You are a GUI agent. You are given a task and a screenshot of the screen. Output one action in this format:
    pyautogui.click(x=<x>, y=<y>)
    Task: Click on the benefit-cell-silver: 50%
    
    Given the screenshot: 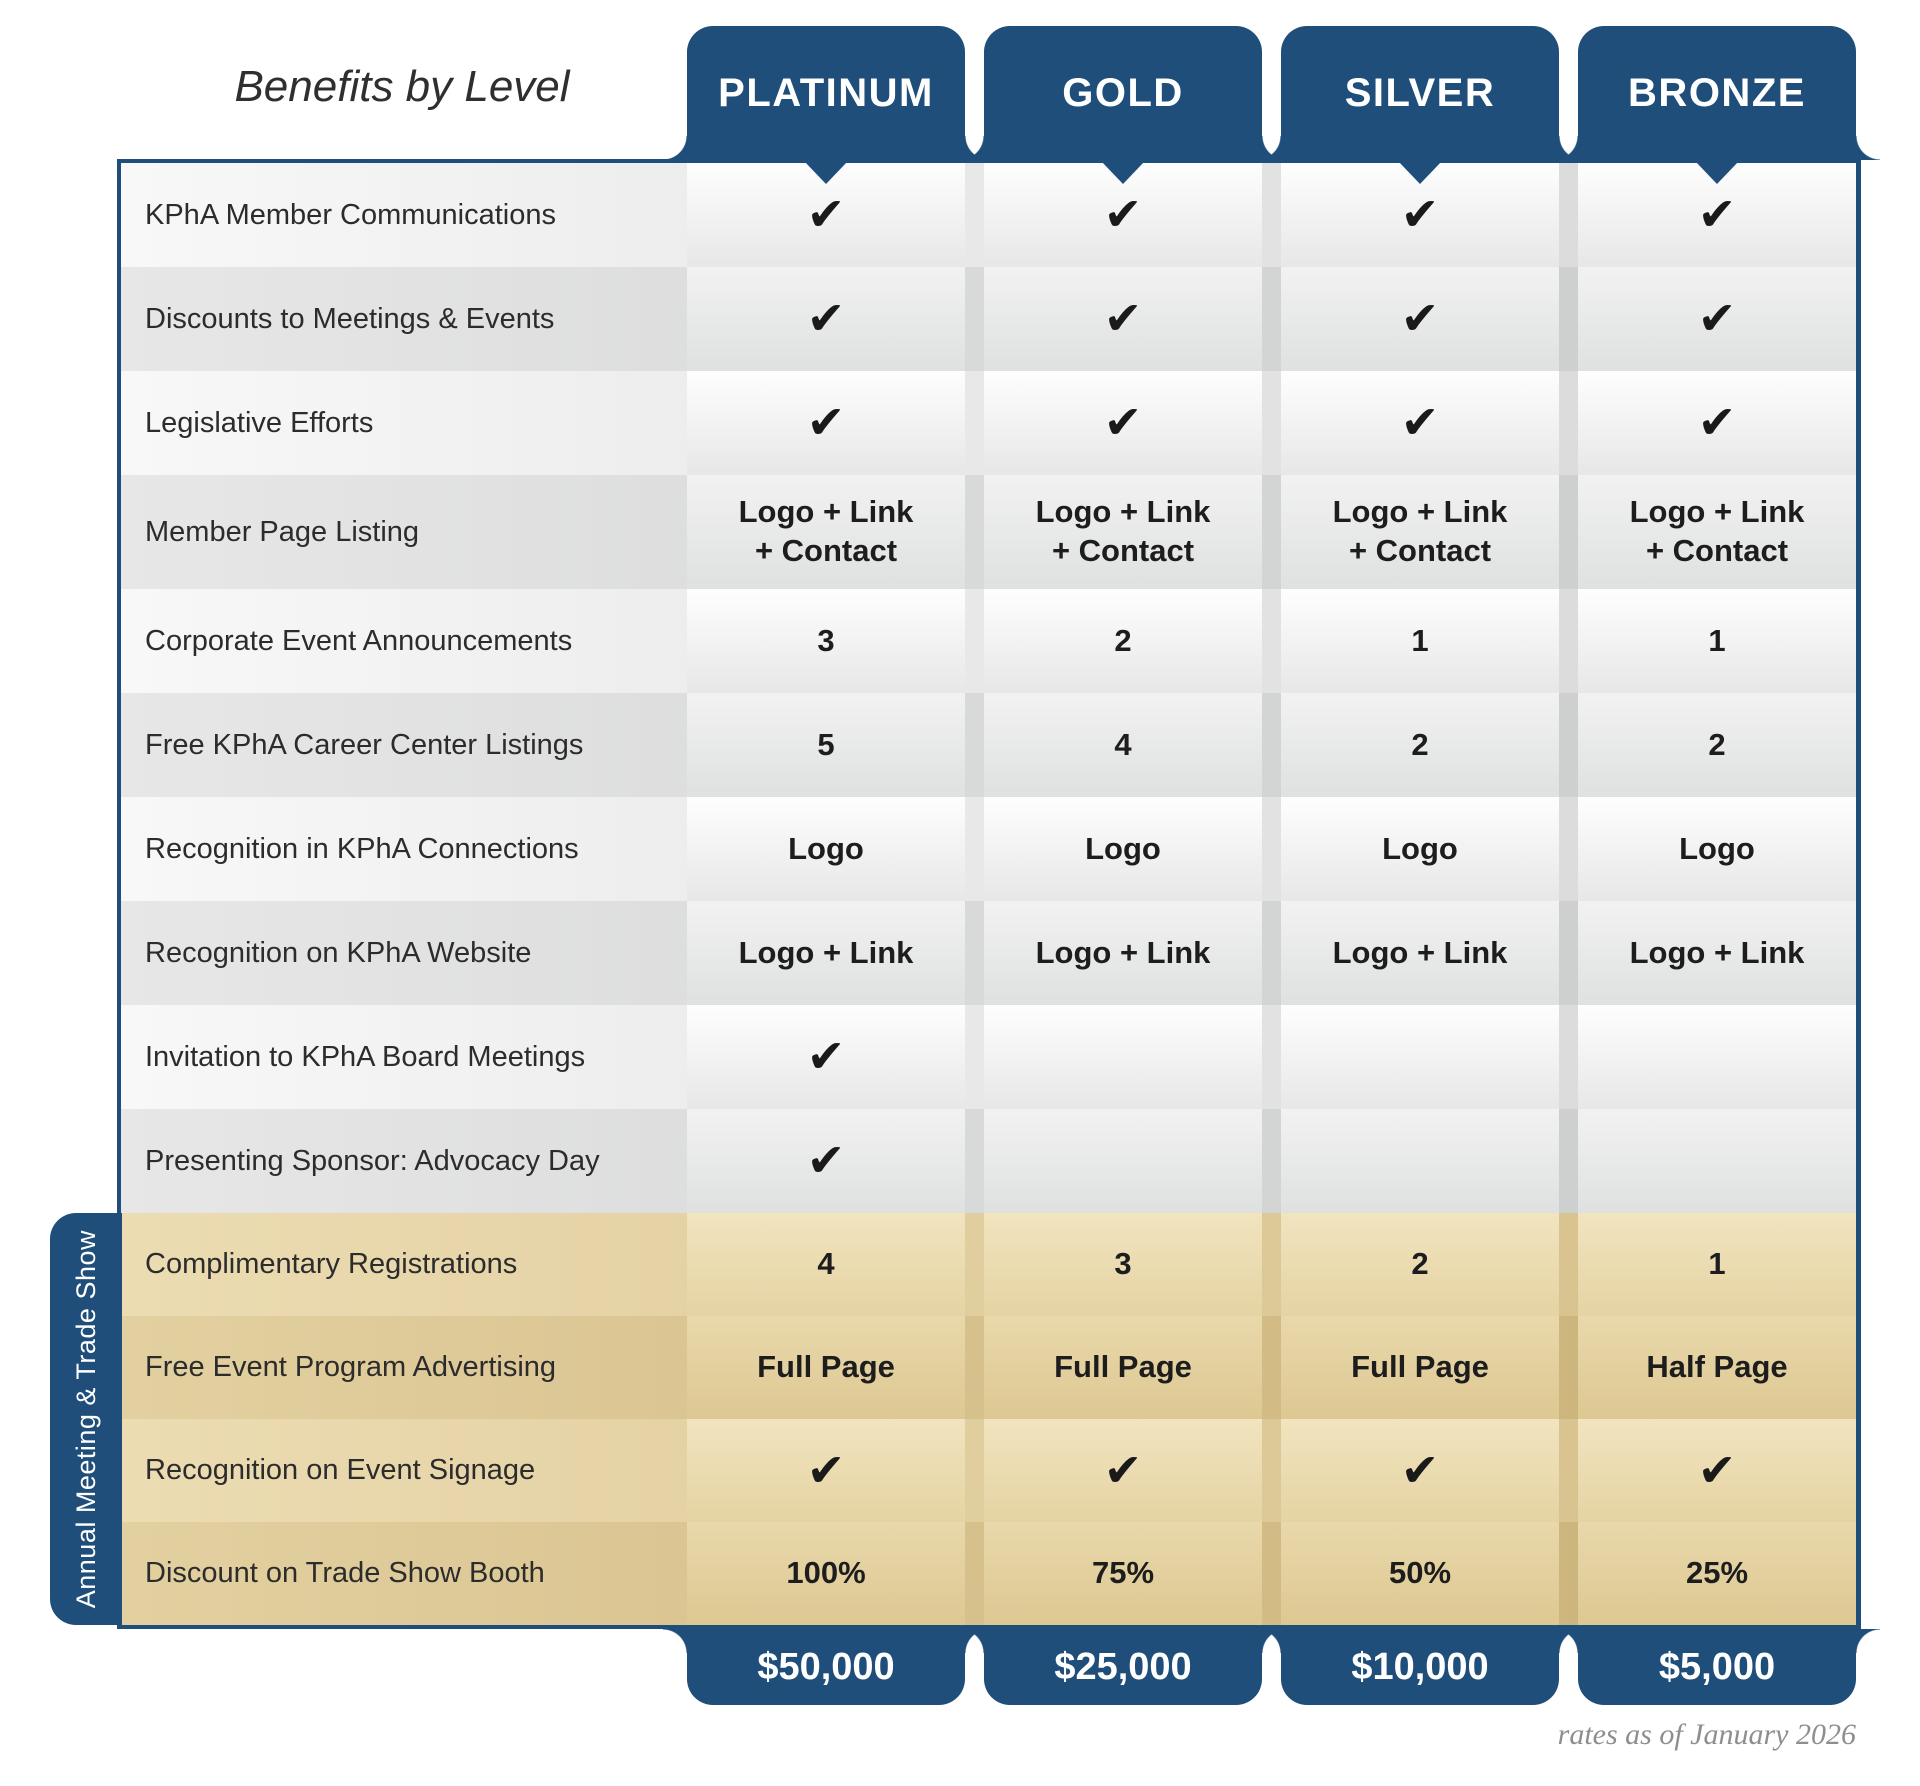 What is the action you would take?
    pyautogui.click(x=1420, y=1573)
    